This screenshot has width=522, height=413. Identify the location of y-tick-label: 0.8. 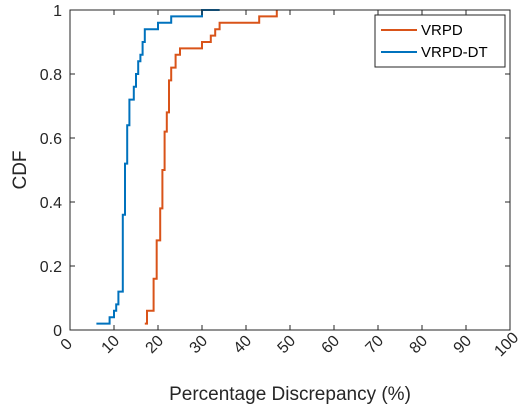
(51, 75).